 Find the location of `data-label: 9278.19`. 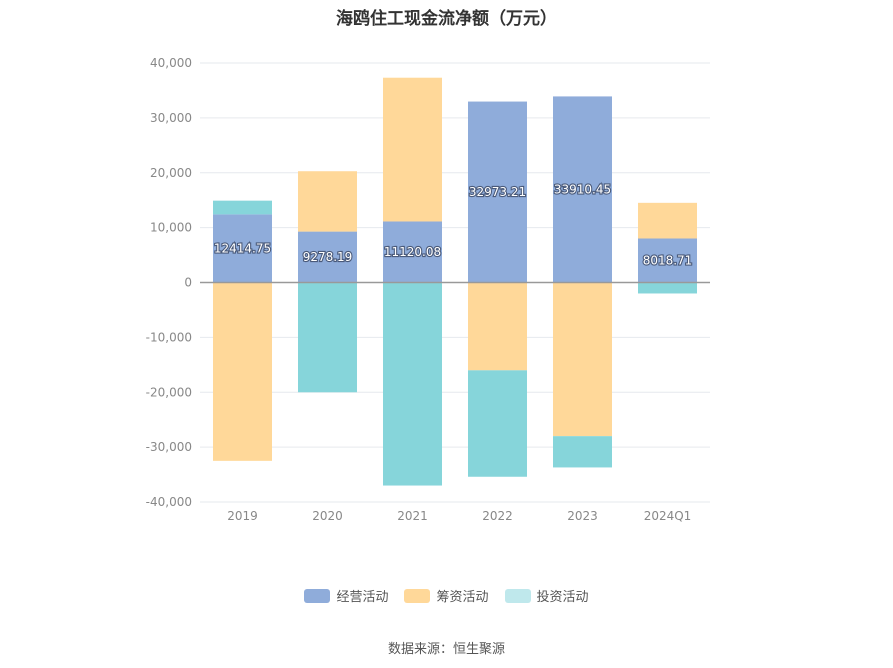

data-label: 9278.19 is located at coordinates (328, 257).